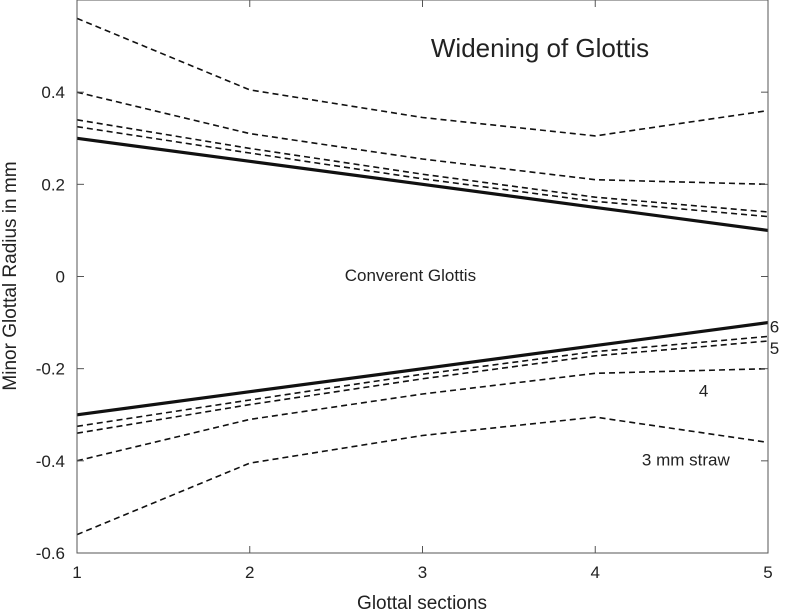 This screenshot has height=613, width=800. What do you see at coordinates (53, 184) in the screenshot?
I see `y-tick-label: 0.2` at bounding box center [53, 184].